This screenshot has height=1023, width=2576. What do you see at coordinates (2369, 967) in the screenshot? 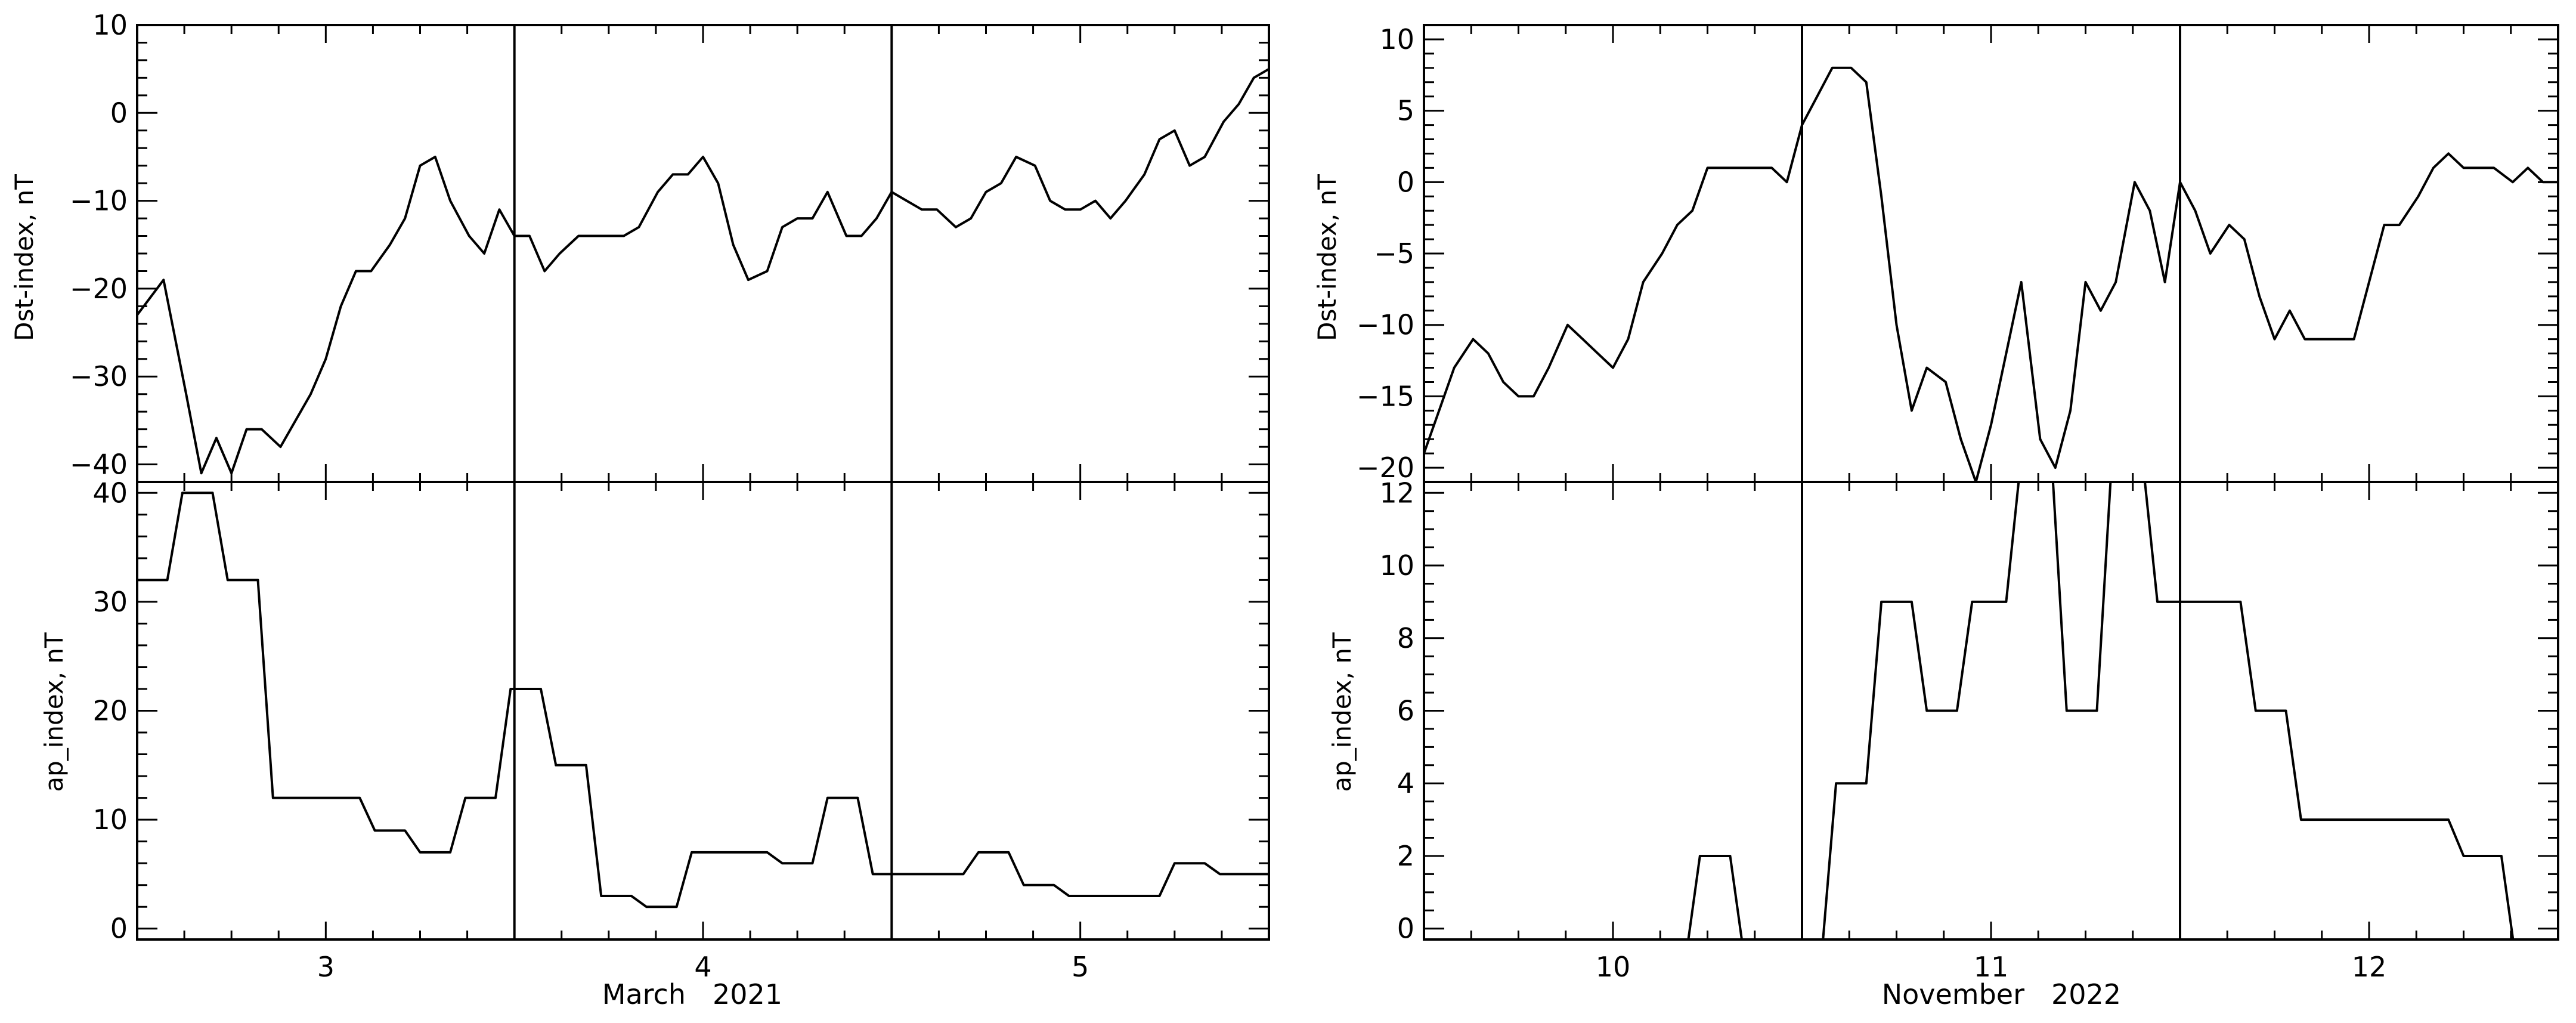
I see `right-bottom-xtick-label: 12` at bounding box center [2369, 967].